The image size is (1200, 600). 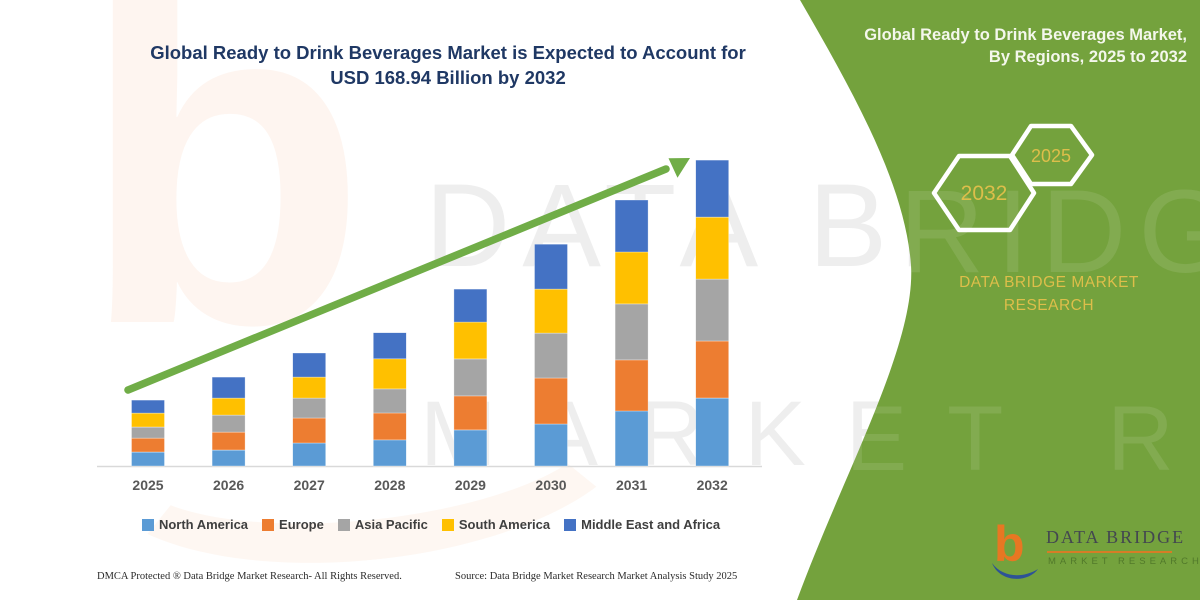 I want to click on legend-item: Asia Pacific, so click(x=382, y=524).